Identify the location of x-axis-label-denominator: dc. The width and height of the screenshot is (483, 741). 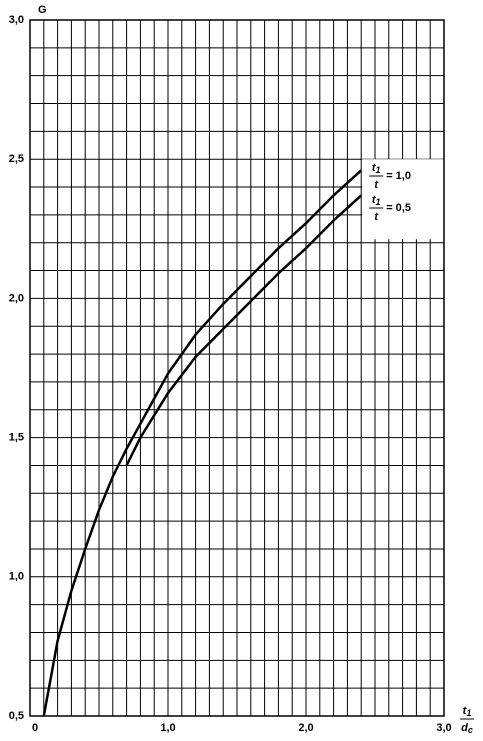
(467, 728).